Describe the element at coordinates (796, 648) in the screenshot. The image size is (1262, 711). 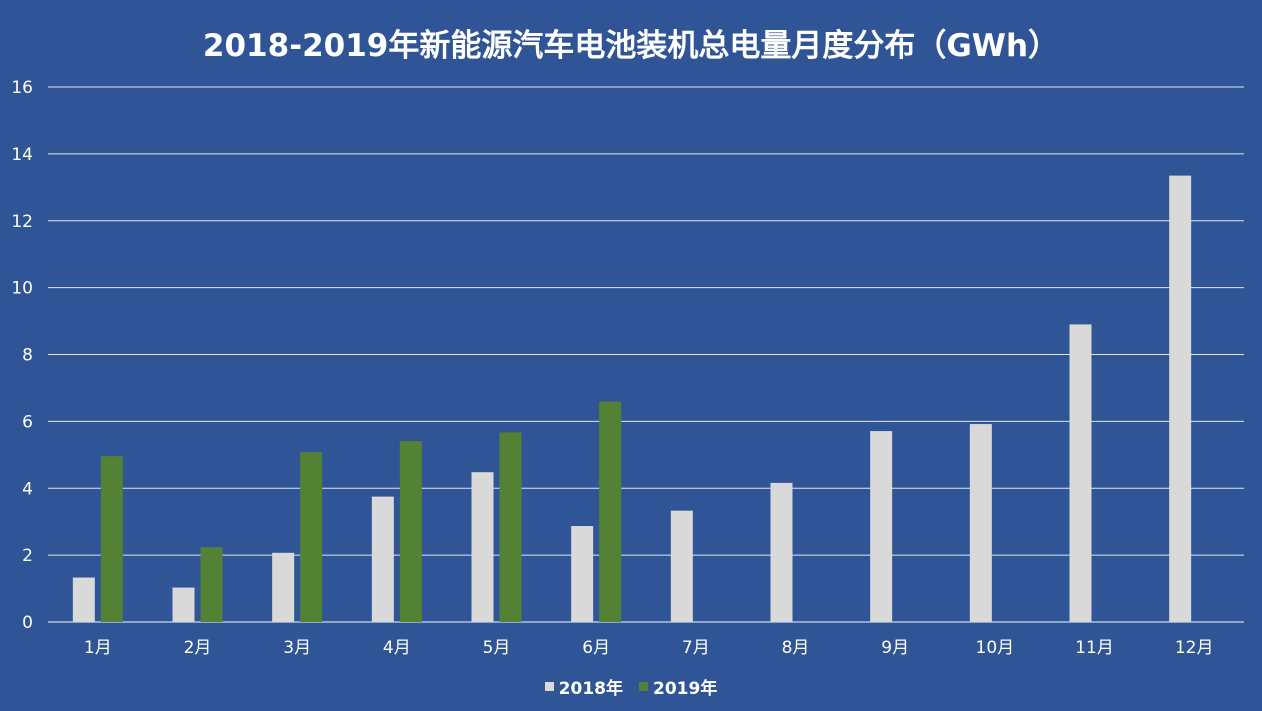
I see `x-tick-label: 8月` at that location.